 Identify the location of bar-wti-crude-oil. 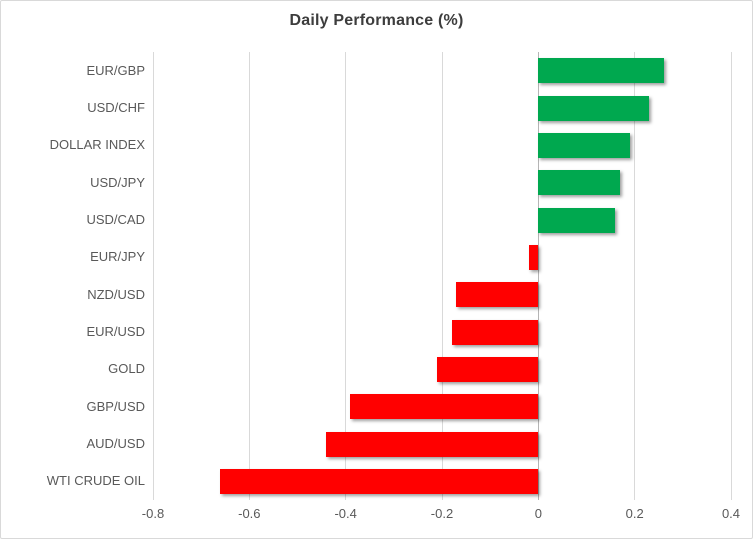
(379, 481).